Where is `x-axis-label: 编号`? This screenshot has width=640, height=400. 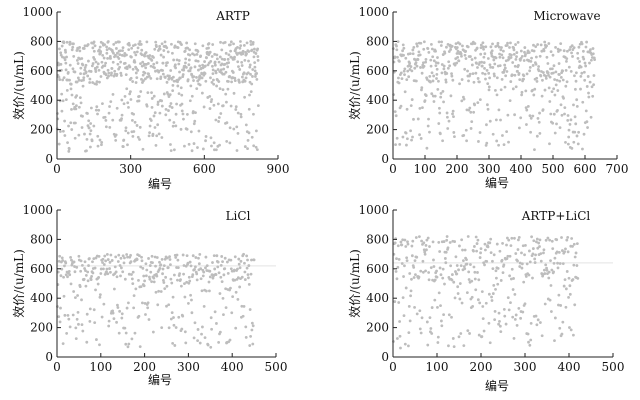
x-axis-label: 编号 is located at coordinates (497, 182).